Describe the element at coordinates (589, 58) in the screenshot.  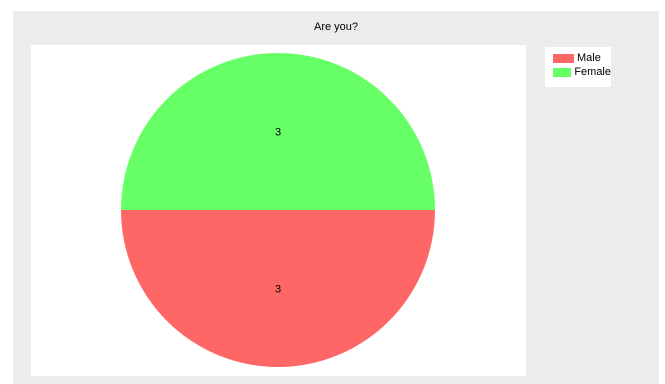
I see `legend-label-male: Male` at that location.